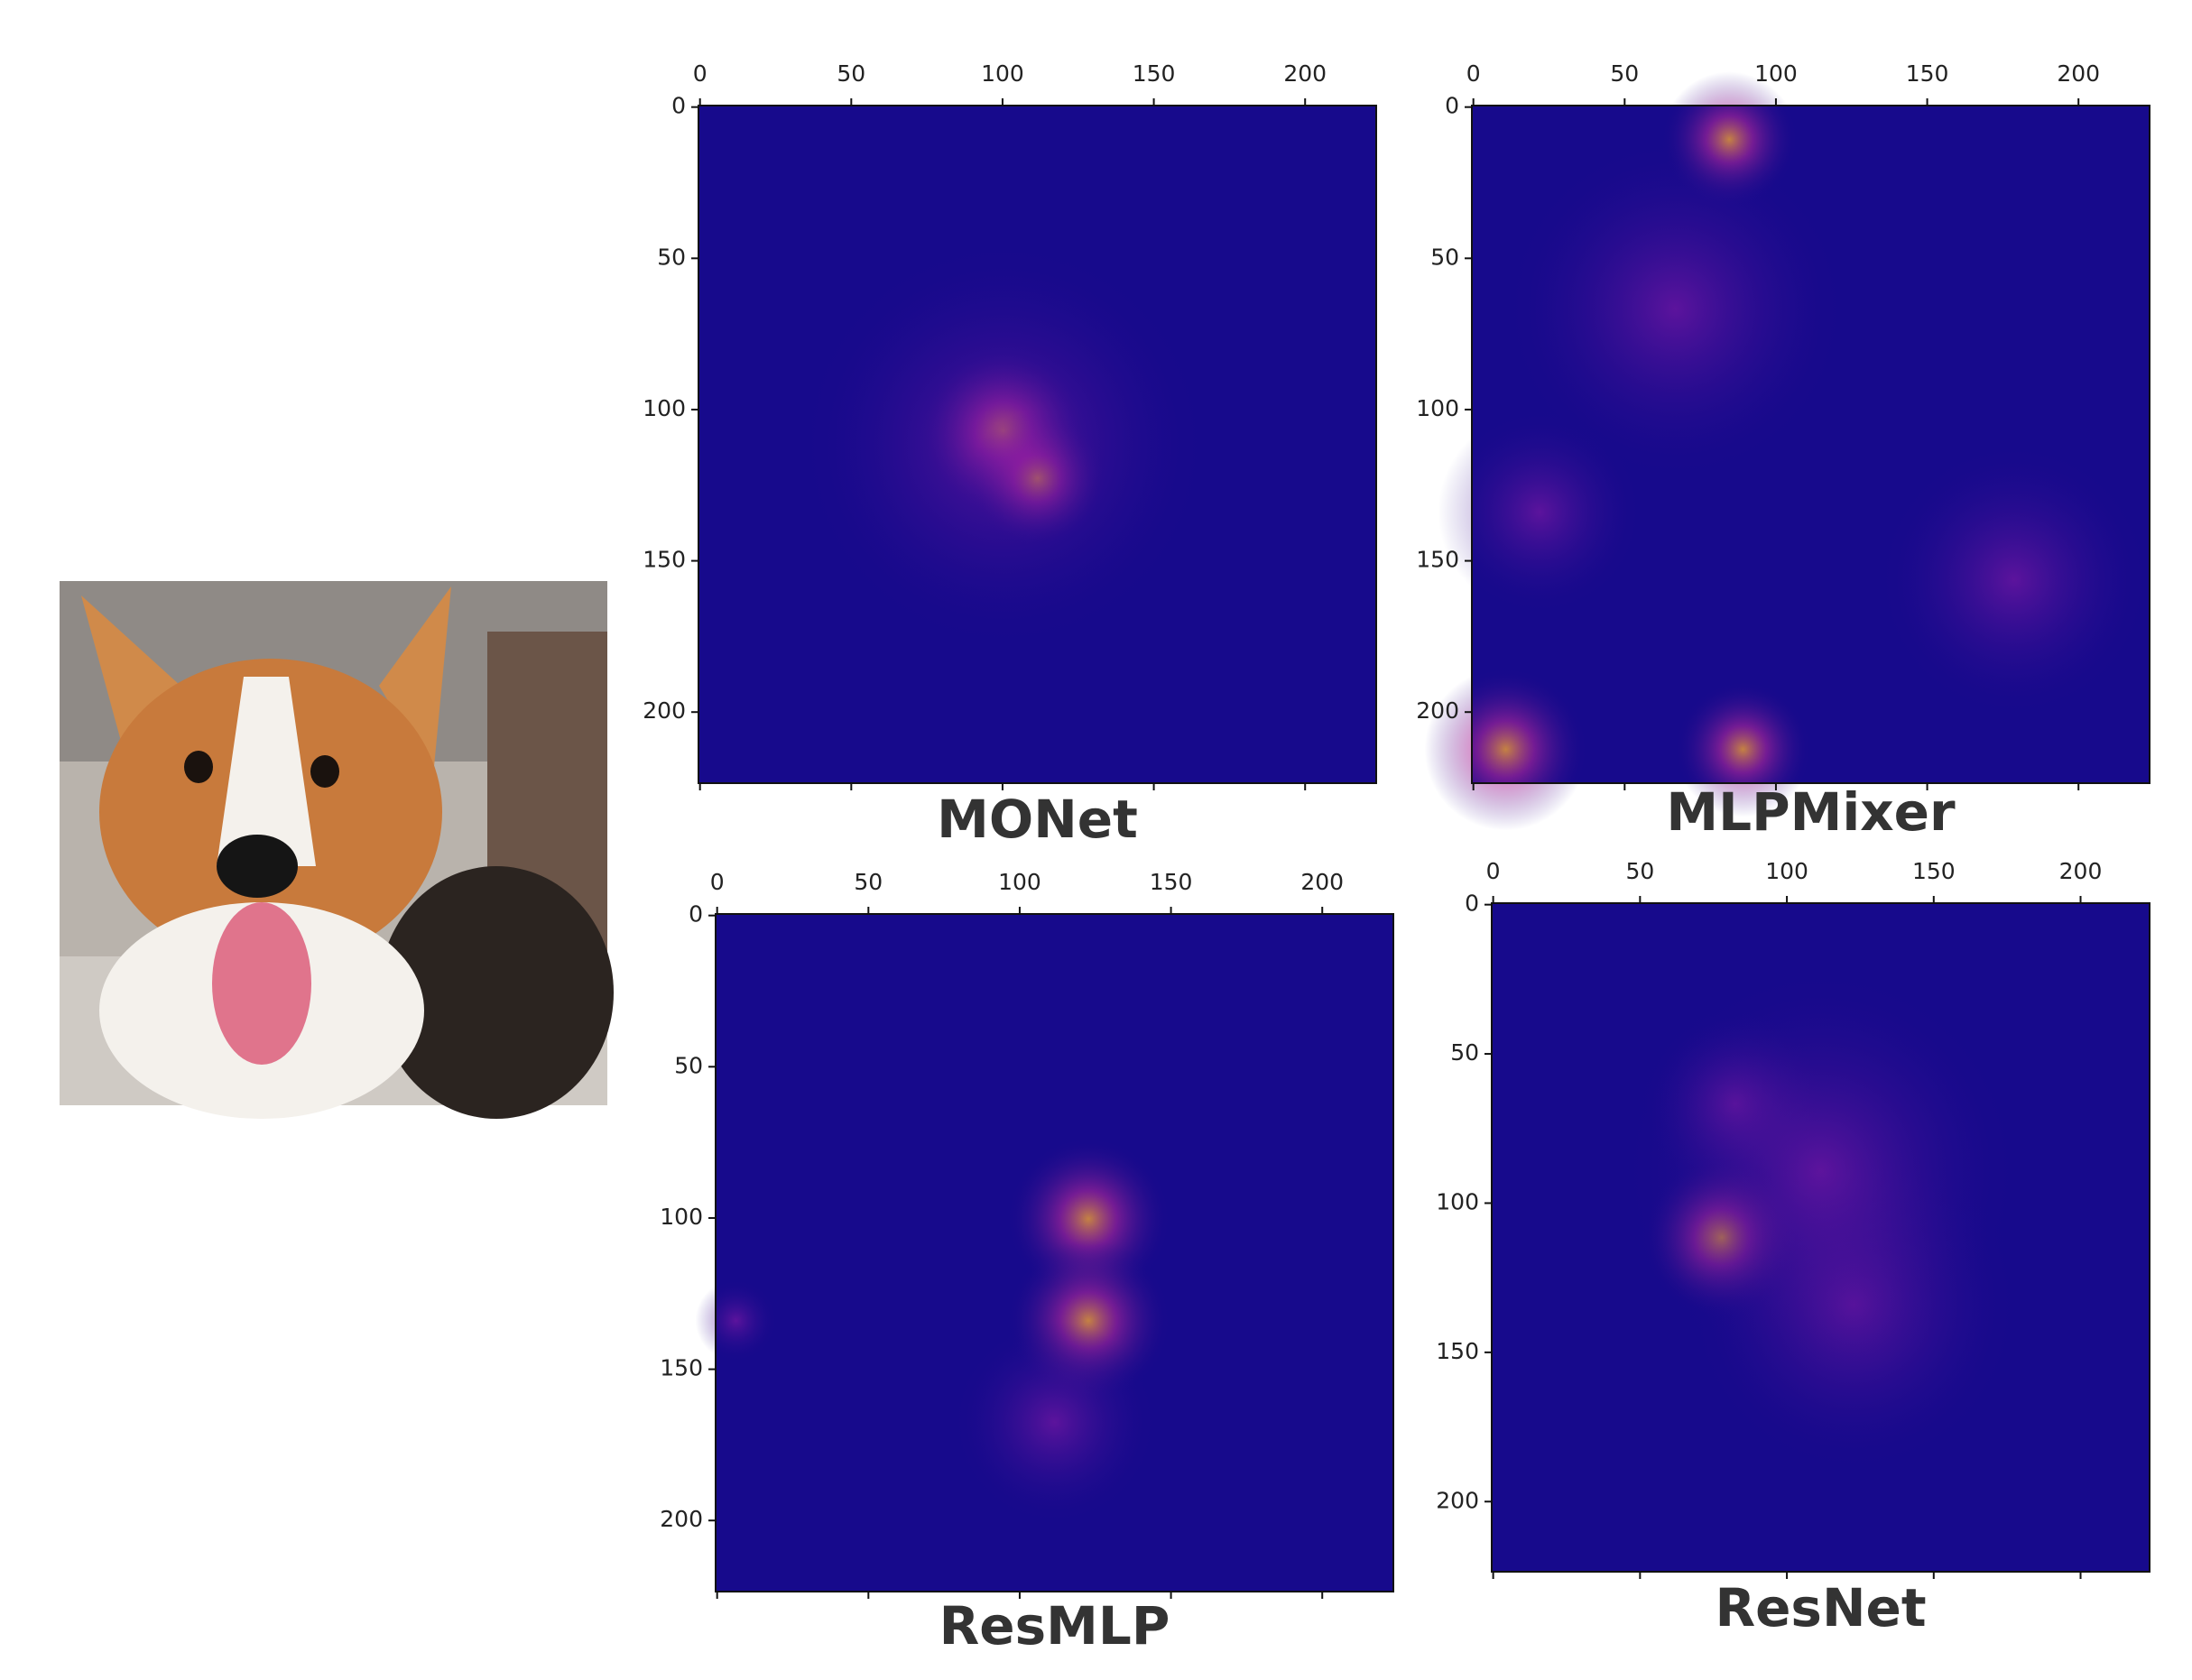 This screenshot has height=1680, width=2192. I want to click on dog-photo, so click(337, 850).